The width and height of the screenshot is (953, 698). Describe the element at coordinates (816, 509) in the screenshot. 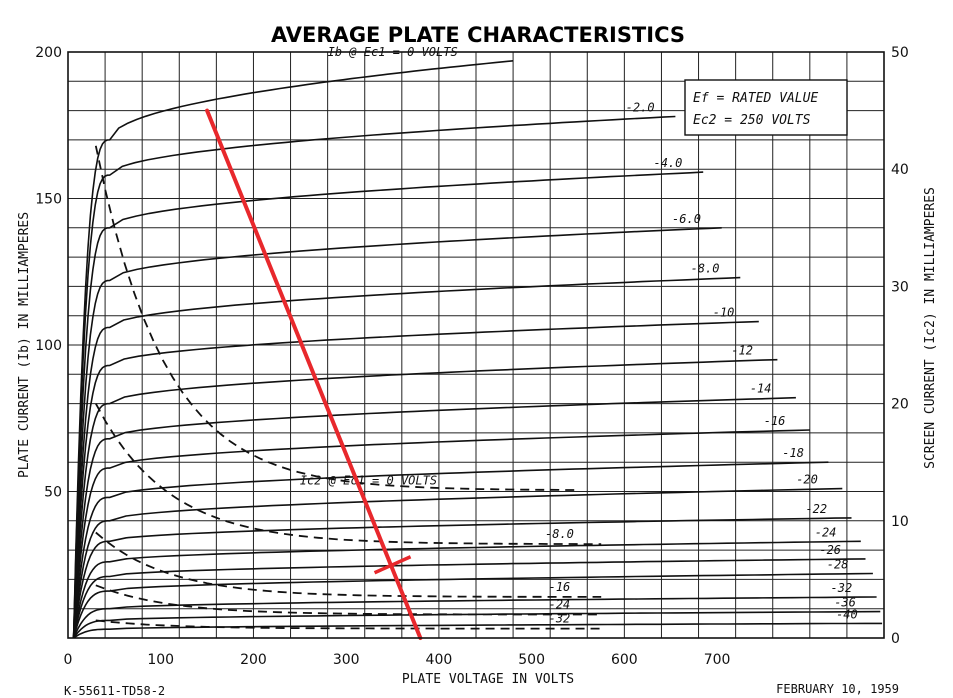

I see `plate-curve-label: -22` at that location.